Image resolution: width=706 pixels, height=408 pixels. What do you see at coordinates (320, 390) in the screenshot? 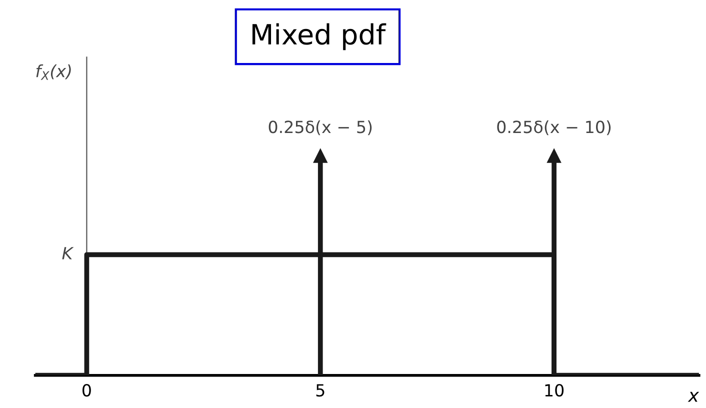
I see `x-tick-label: 5` at bounding box center [320, 390].